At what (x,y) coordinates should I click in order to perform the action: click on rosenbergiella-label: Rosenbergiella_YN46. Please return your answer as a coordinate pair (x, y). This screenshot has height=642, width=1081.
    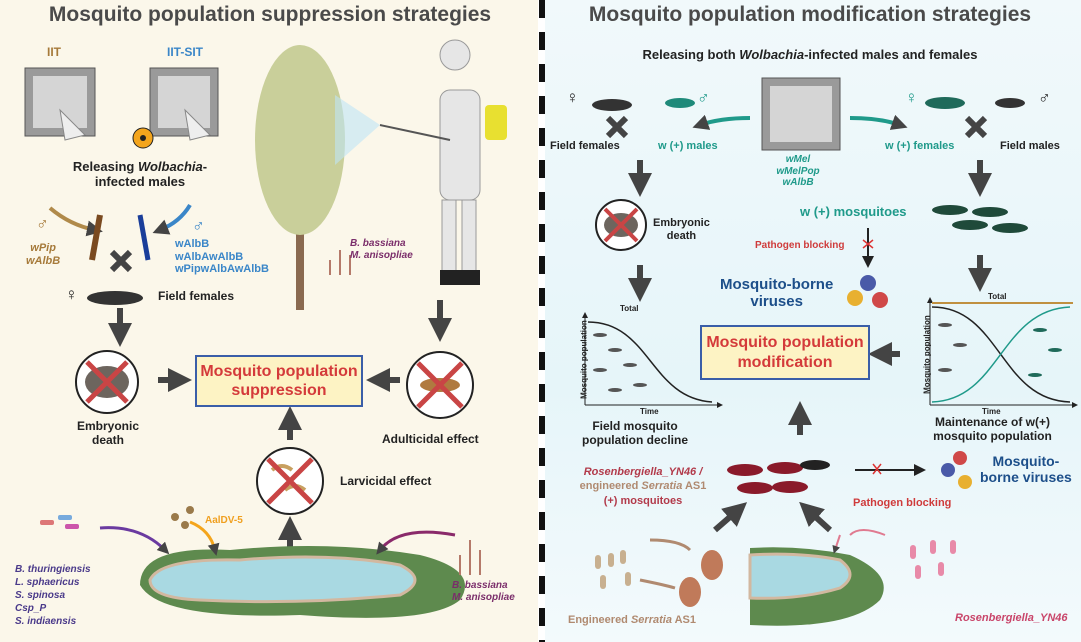
    Looking at the image, I should click on (1011, 618).